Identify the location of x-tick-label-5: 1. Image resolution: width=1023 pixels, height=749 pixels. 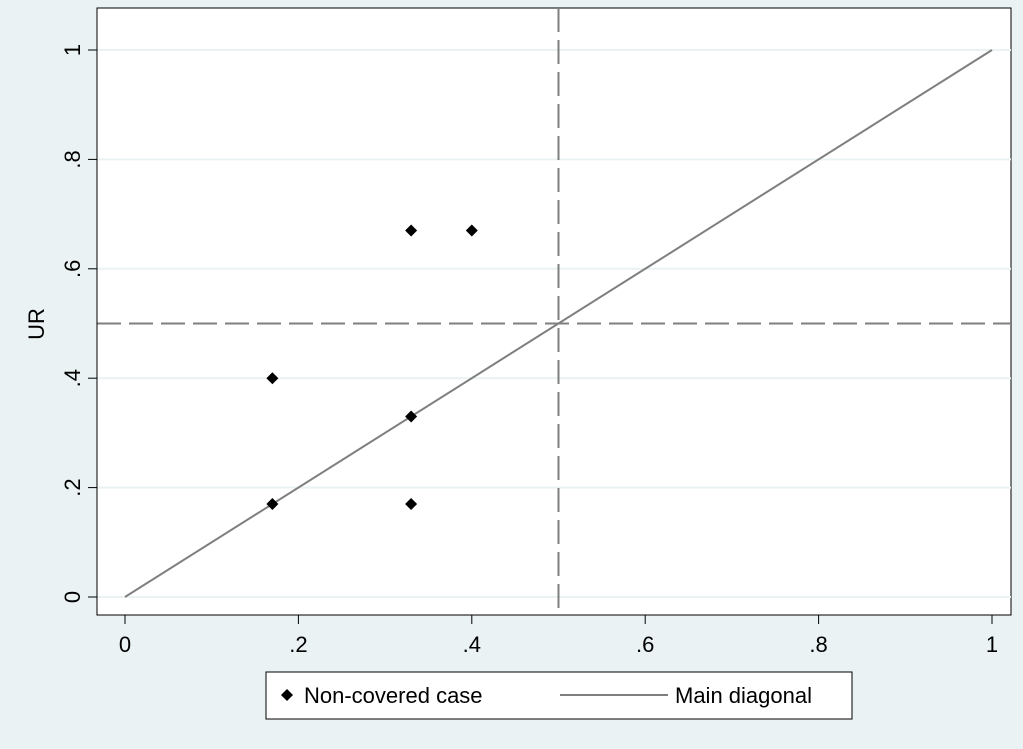
(992, 644).